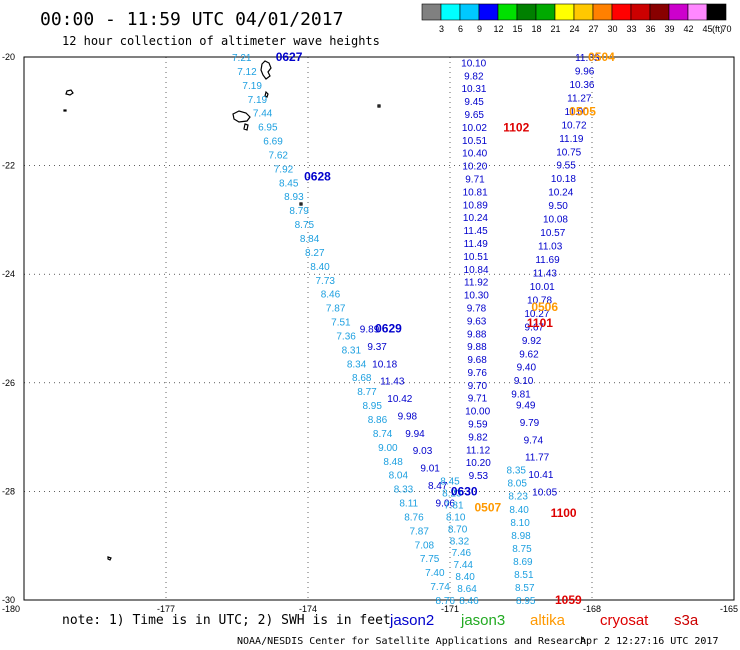 The image size is (740, 650). Describe the element at coordinates (536, 29) in the screenshot. I see `colorbar-tick: 18` at that location.